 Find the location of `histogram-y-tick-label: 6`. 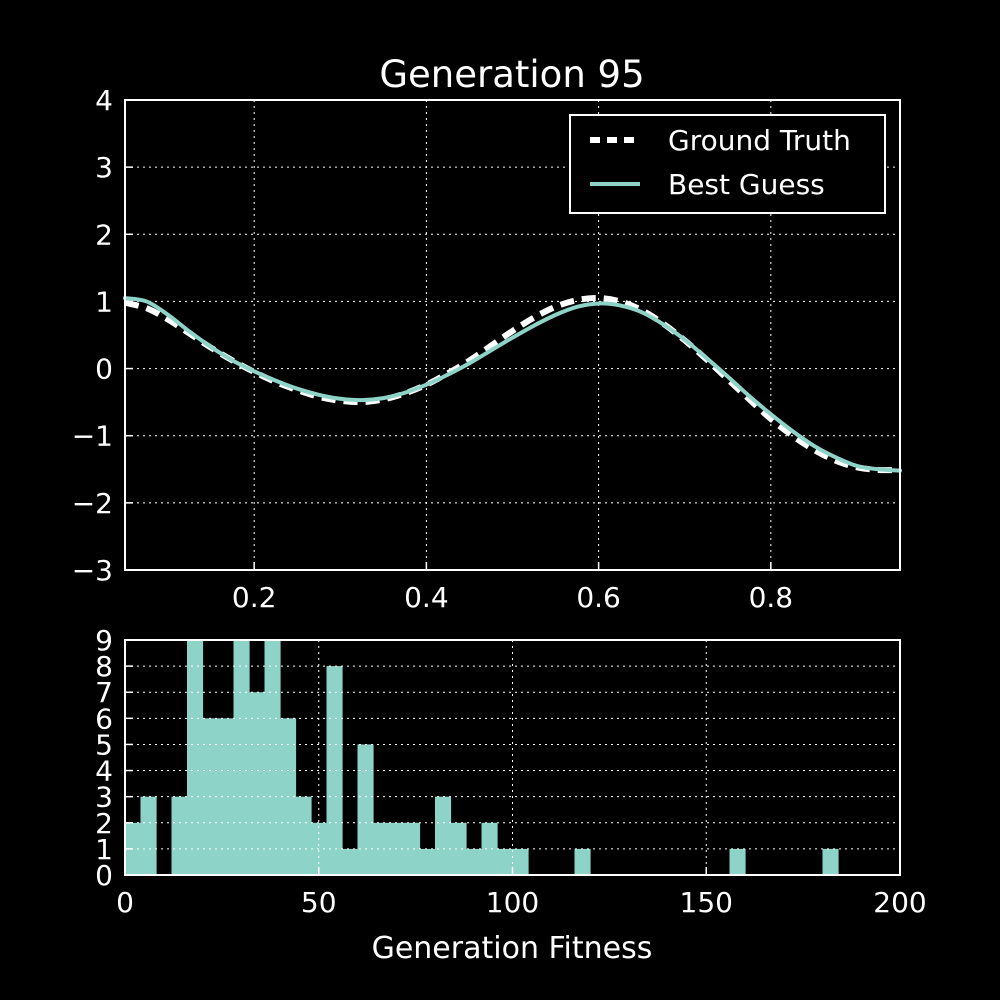

histogram-y-tick-label: 6 is located at coordinates (104, 718).